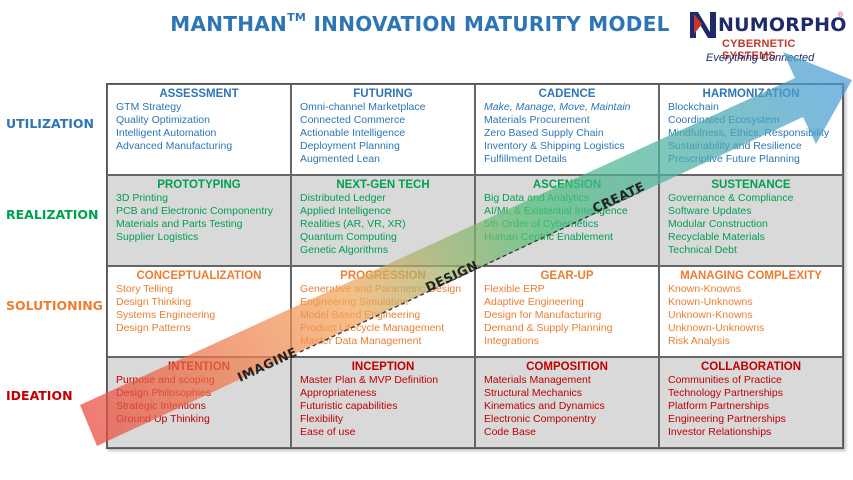 The width and height of the screenshot is (853, 480). Describe the element at coordinates (567, 276) in the screenshot. I see `cell-title: GEAR-UP` at that location.